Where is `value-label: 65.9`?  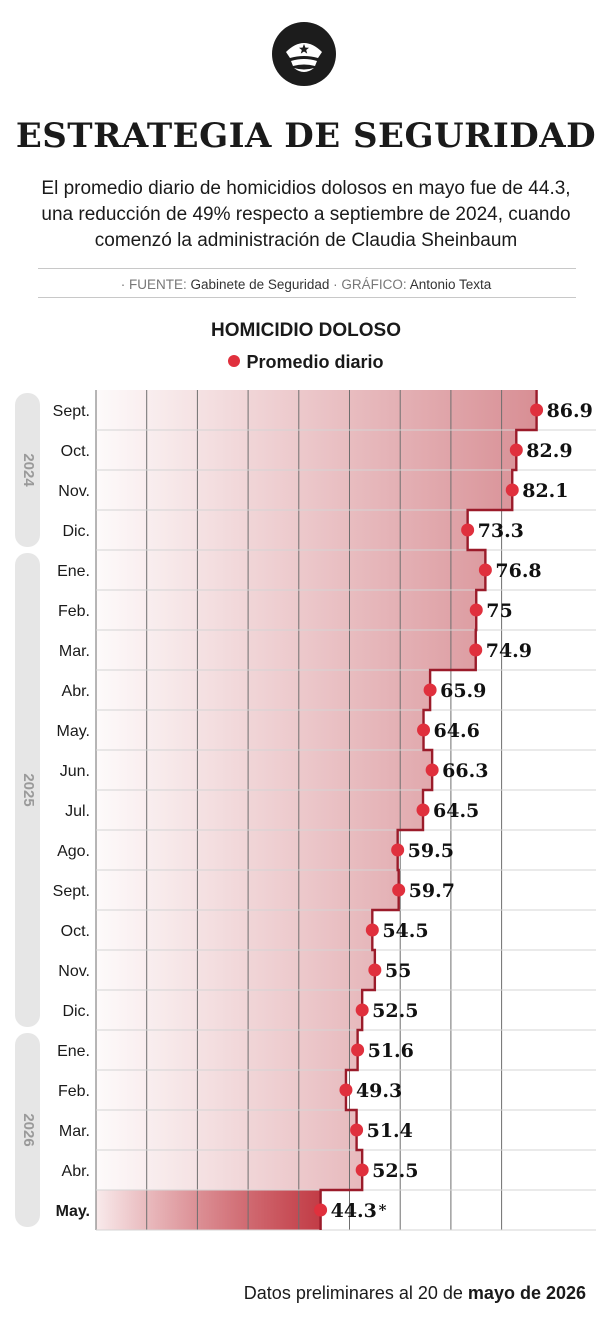 value-label: 65.9 is located at coordinates (463, 691).